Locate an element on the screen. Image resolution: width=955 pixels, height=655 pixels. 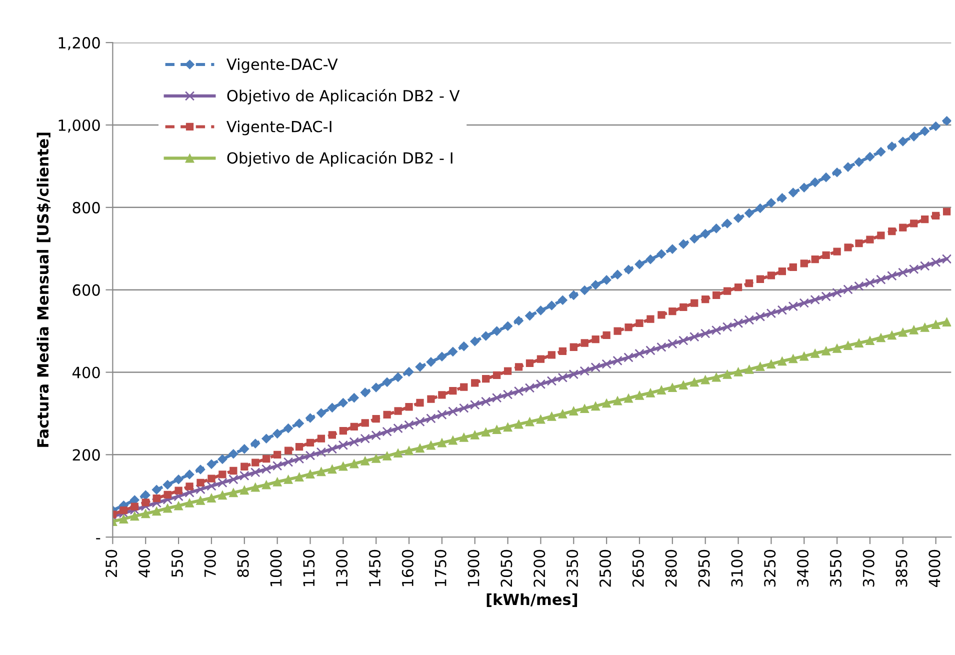
x-tick-label: 2800 is located at coordinates (671, 568).